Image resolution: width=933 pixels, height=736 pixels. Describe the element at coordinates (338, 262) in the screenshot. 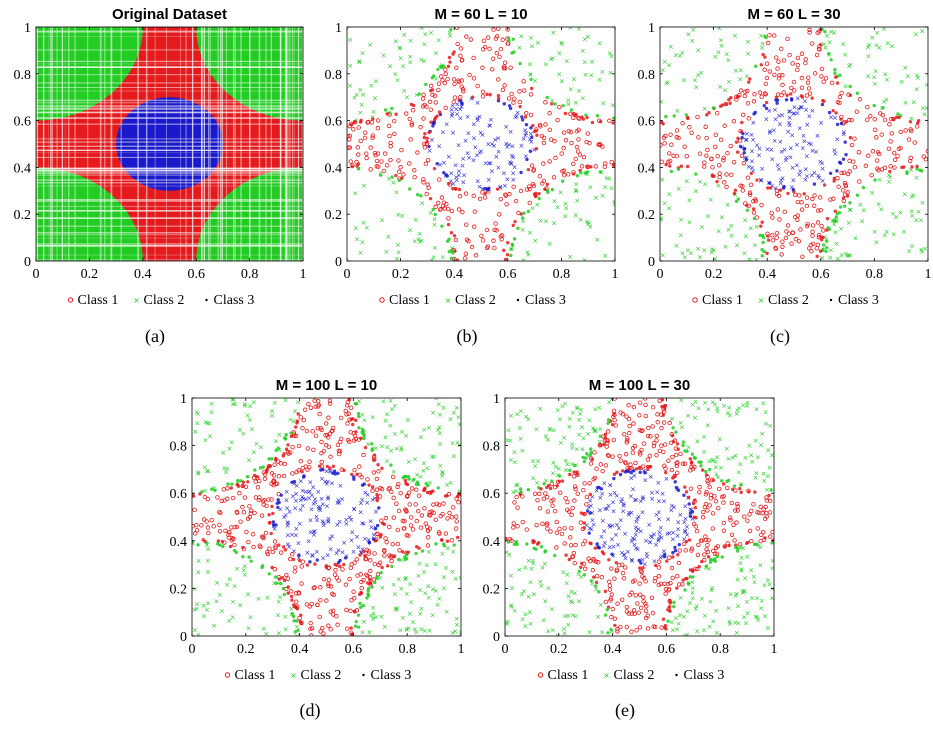

I see `y-tick-label: 0` at that location.